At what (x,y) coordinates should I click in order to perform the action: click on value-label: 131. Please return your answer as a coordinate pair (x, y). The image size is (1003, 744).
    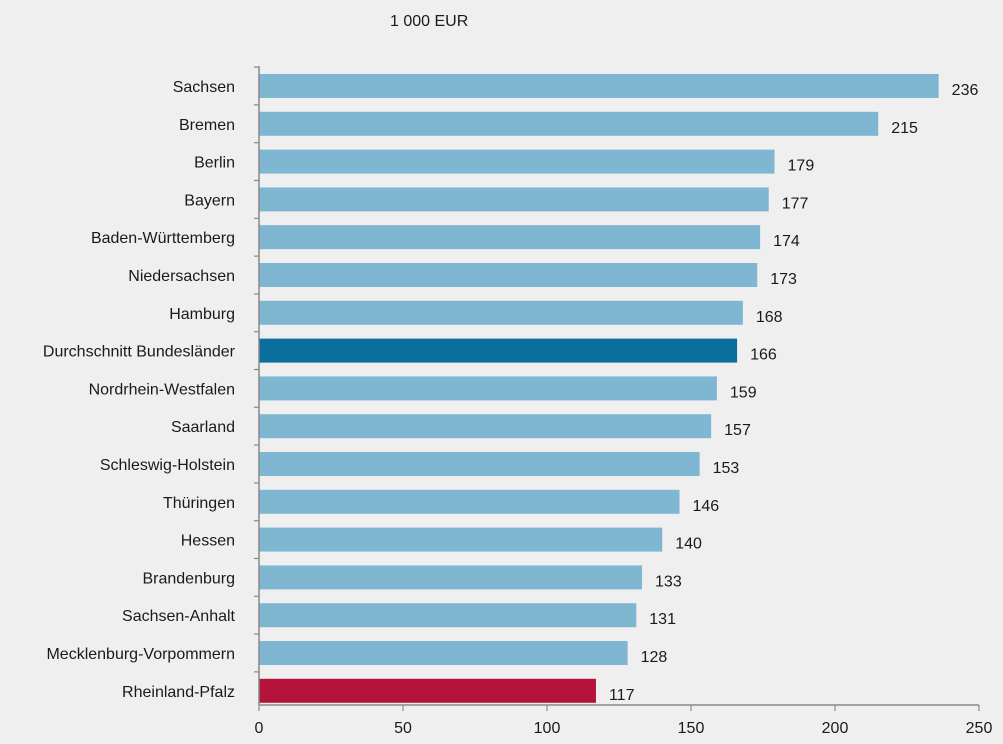
    Looking at the image, I should click on (662, 619).